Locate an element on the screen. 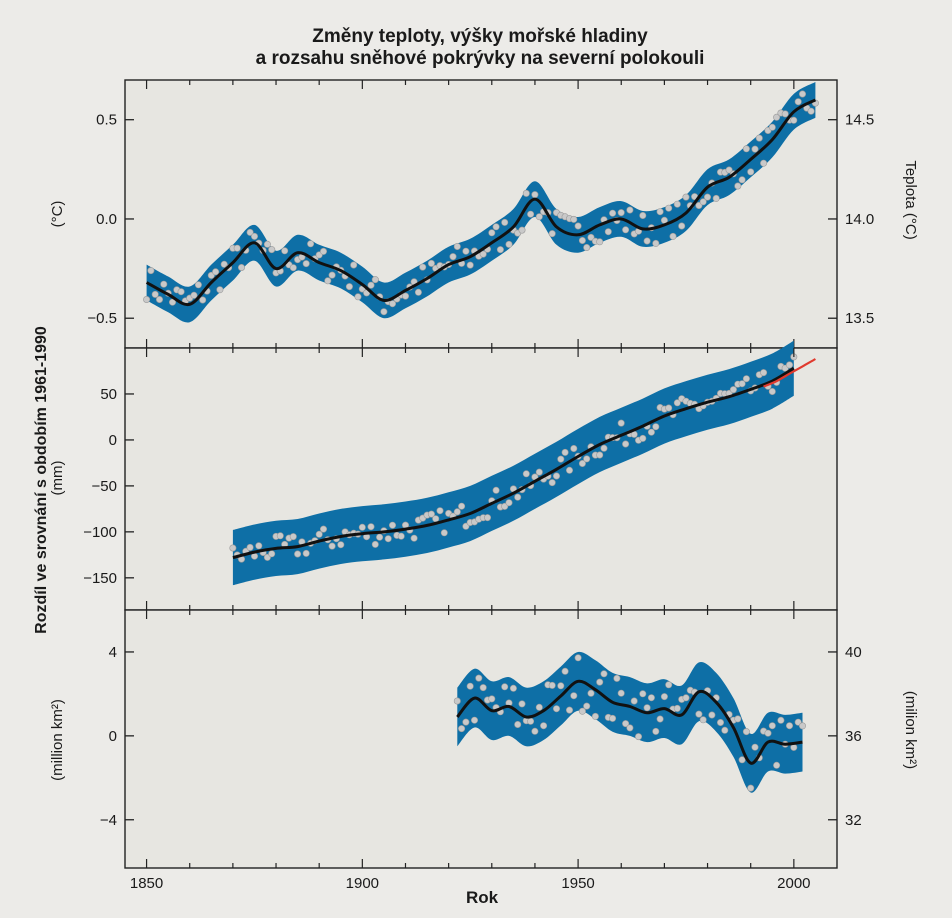 This screenshot has height=918, width=952. snow_cover-ytick-left-label: −4 is located at coordinates (108, 820).